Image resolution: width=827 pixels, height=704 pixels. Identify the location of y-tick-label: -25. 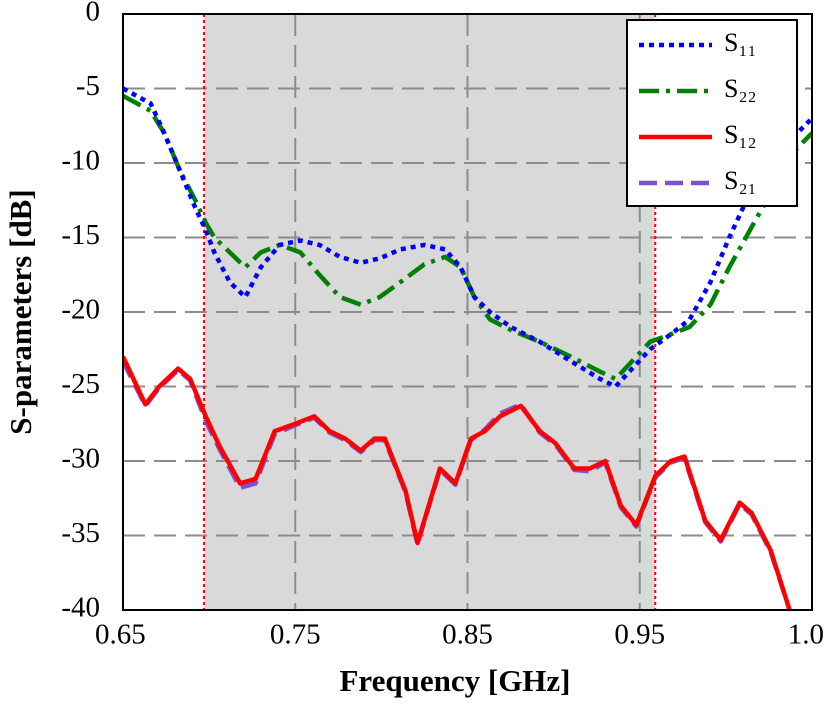
(80, 384).